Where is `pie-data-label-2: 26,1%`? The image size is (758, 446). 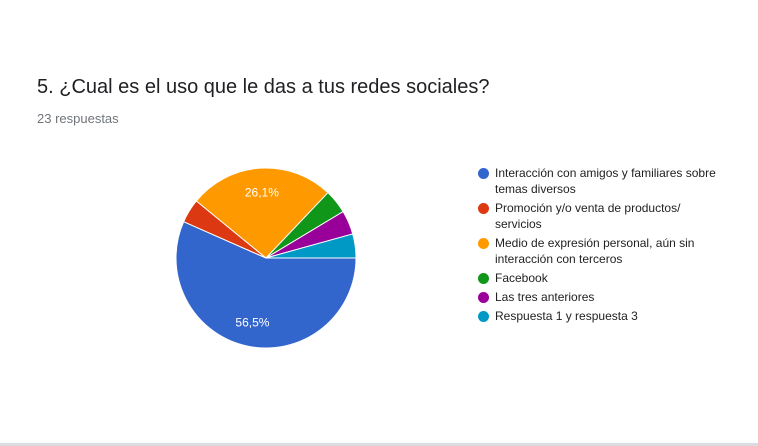 pie-data-label-2: 26,1% is located at coordinates (262, 192).